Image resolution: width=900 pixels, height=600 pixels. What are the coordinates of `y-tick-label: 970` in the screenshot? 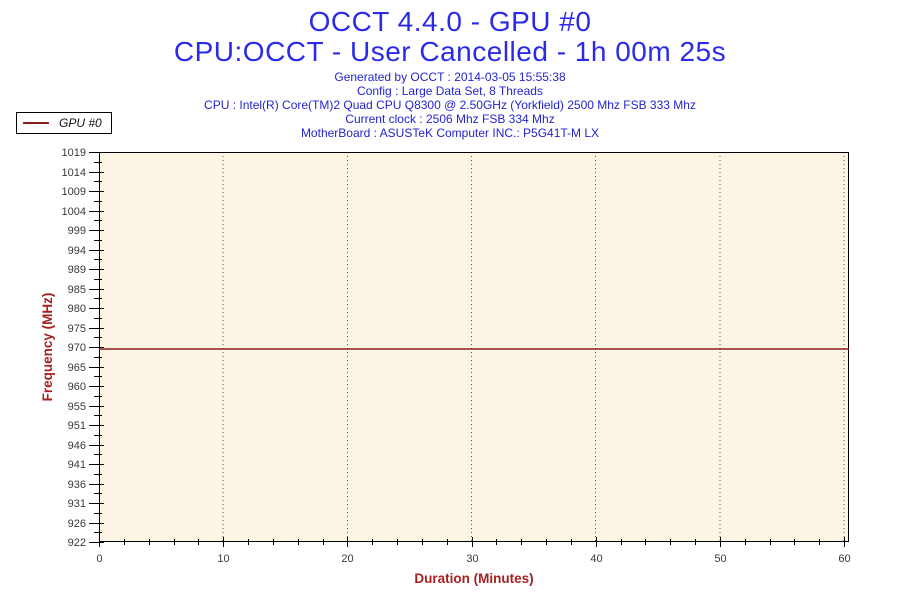 It's located at (77, 348).